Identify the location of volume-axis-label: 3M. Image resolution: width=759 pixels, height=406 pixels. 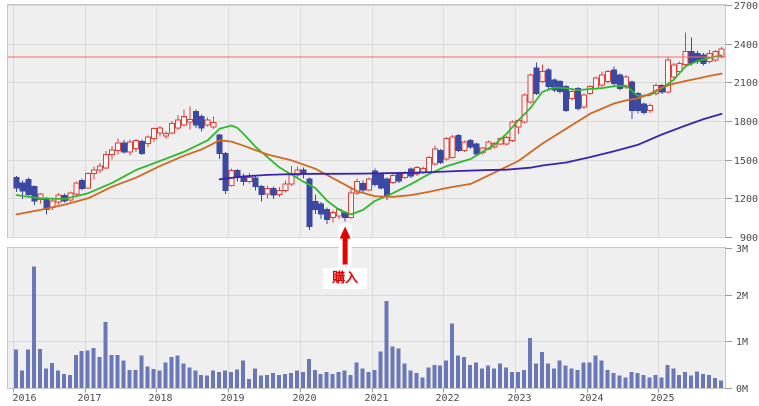
(742, 249).